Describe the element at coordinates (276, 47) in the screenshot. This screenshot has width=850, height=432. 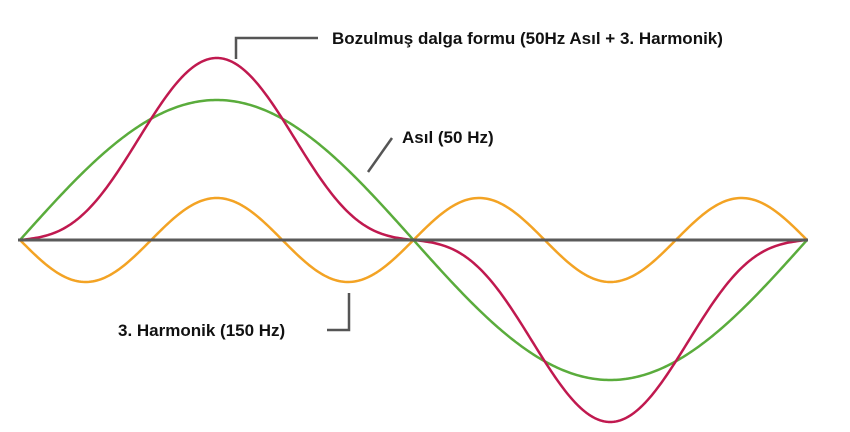
I see `distorted-leader-line` at that location.